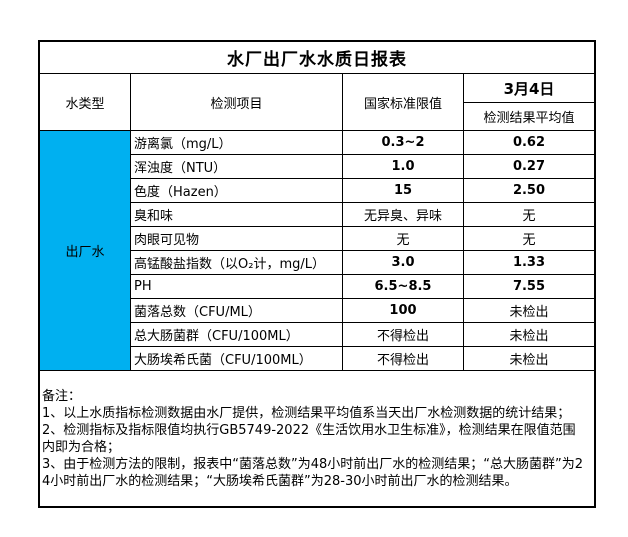 This screenshot has height=537, width=628. I want to click on column-header-standard: 国家标准限值, so click(403, 102).